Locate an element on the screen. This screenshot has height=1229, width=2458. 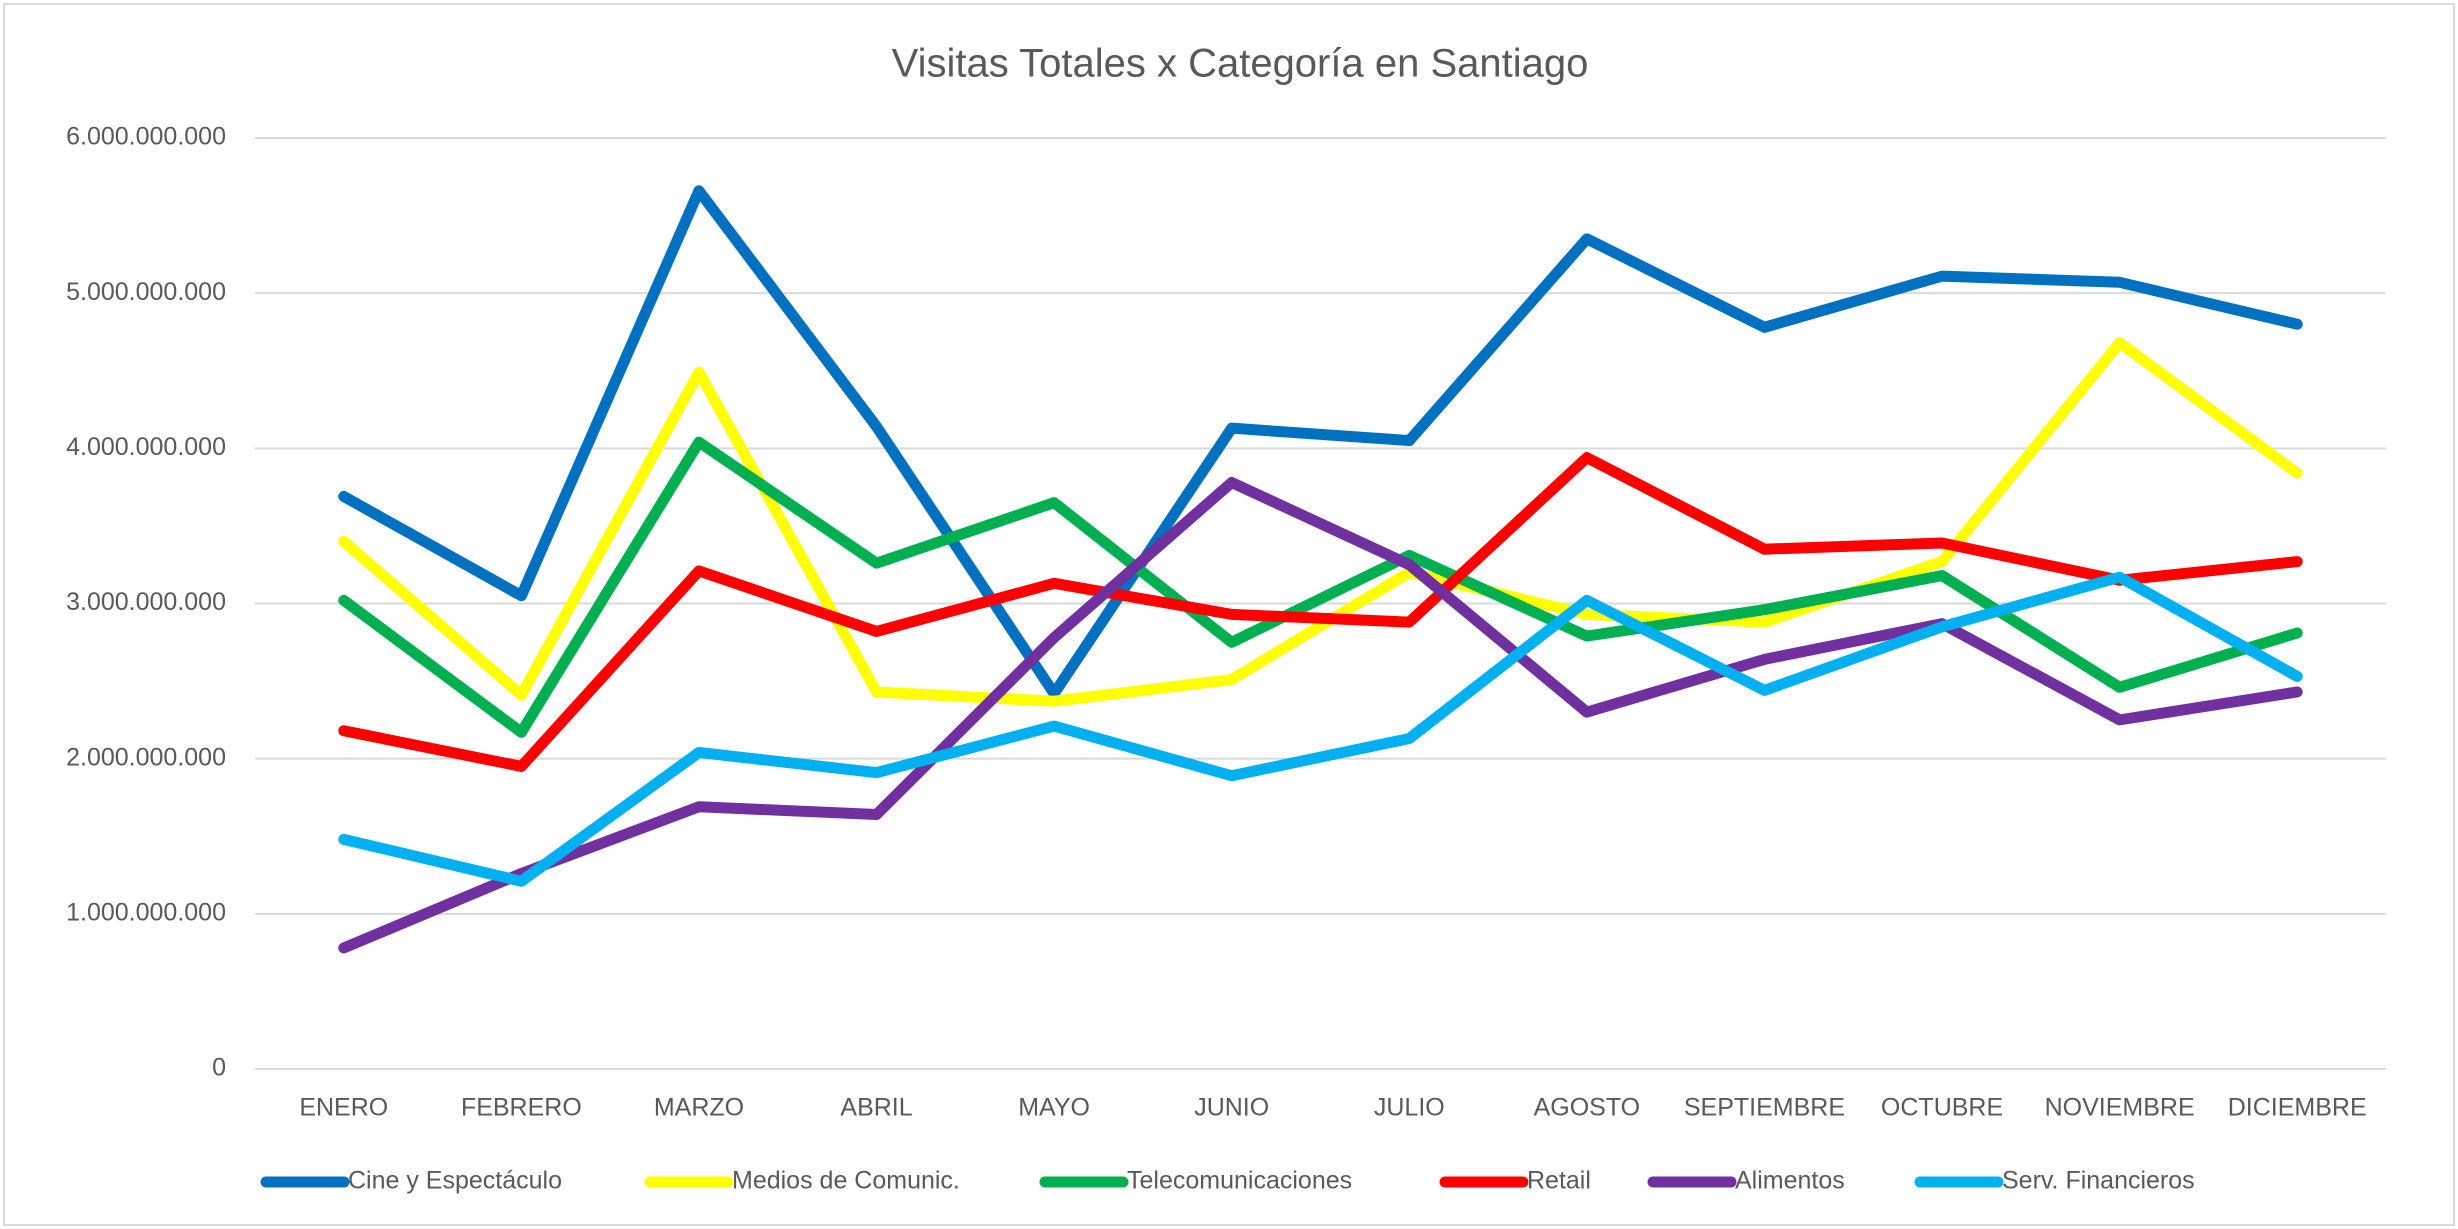
x-tick-label: JULIO is located at coordinates (1409, 1108).